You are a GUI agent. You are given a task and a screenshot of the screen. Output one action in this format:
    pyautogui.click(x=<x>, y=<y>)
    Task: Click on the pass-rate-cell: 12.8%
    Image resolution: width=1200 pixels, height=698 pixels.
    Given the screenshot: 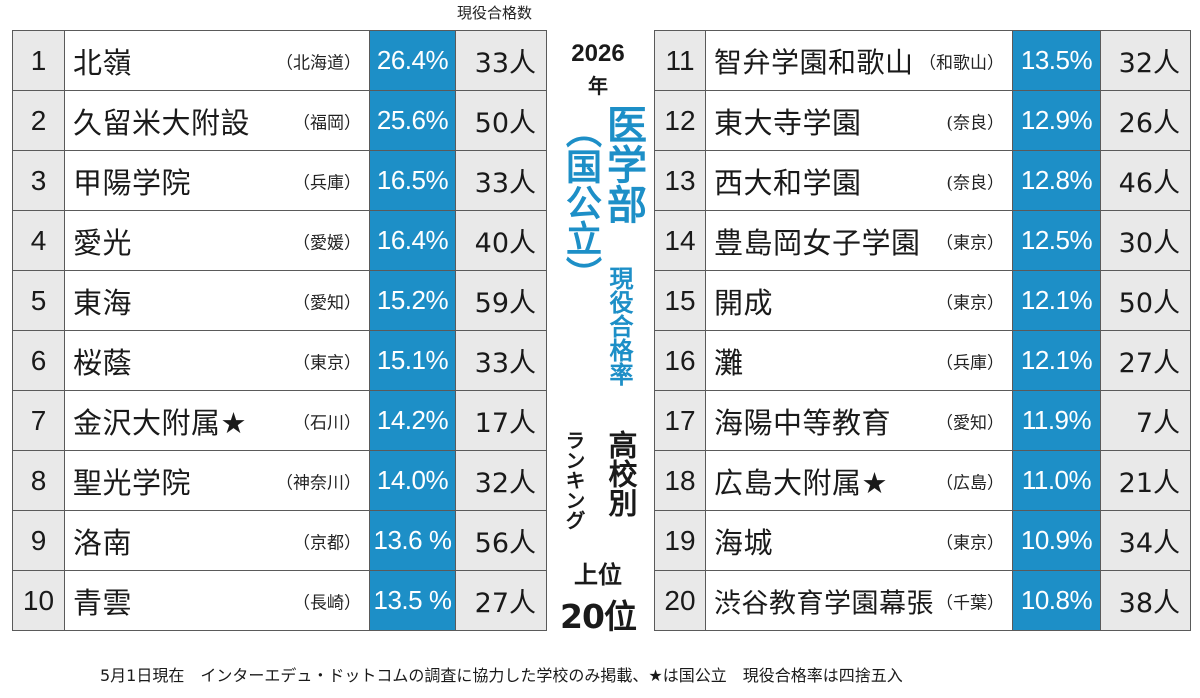 What is the action you would take?
    pyautogui.click(x=1056, y=180)
    